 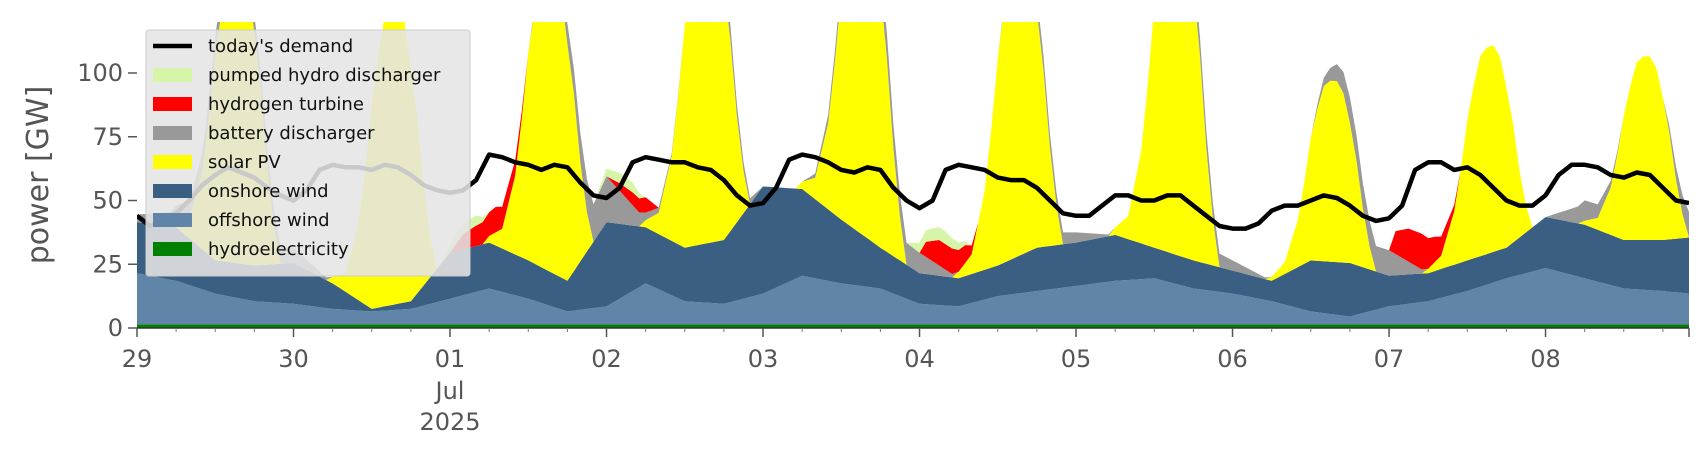 What do you see at coordinates (107, 137) in the screenshot?
I see `y-tick-label: 75` at bounding box center [107, 137].